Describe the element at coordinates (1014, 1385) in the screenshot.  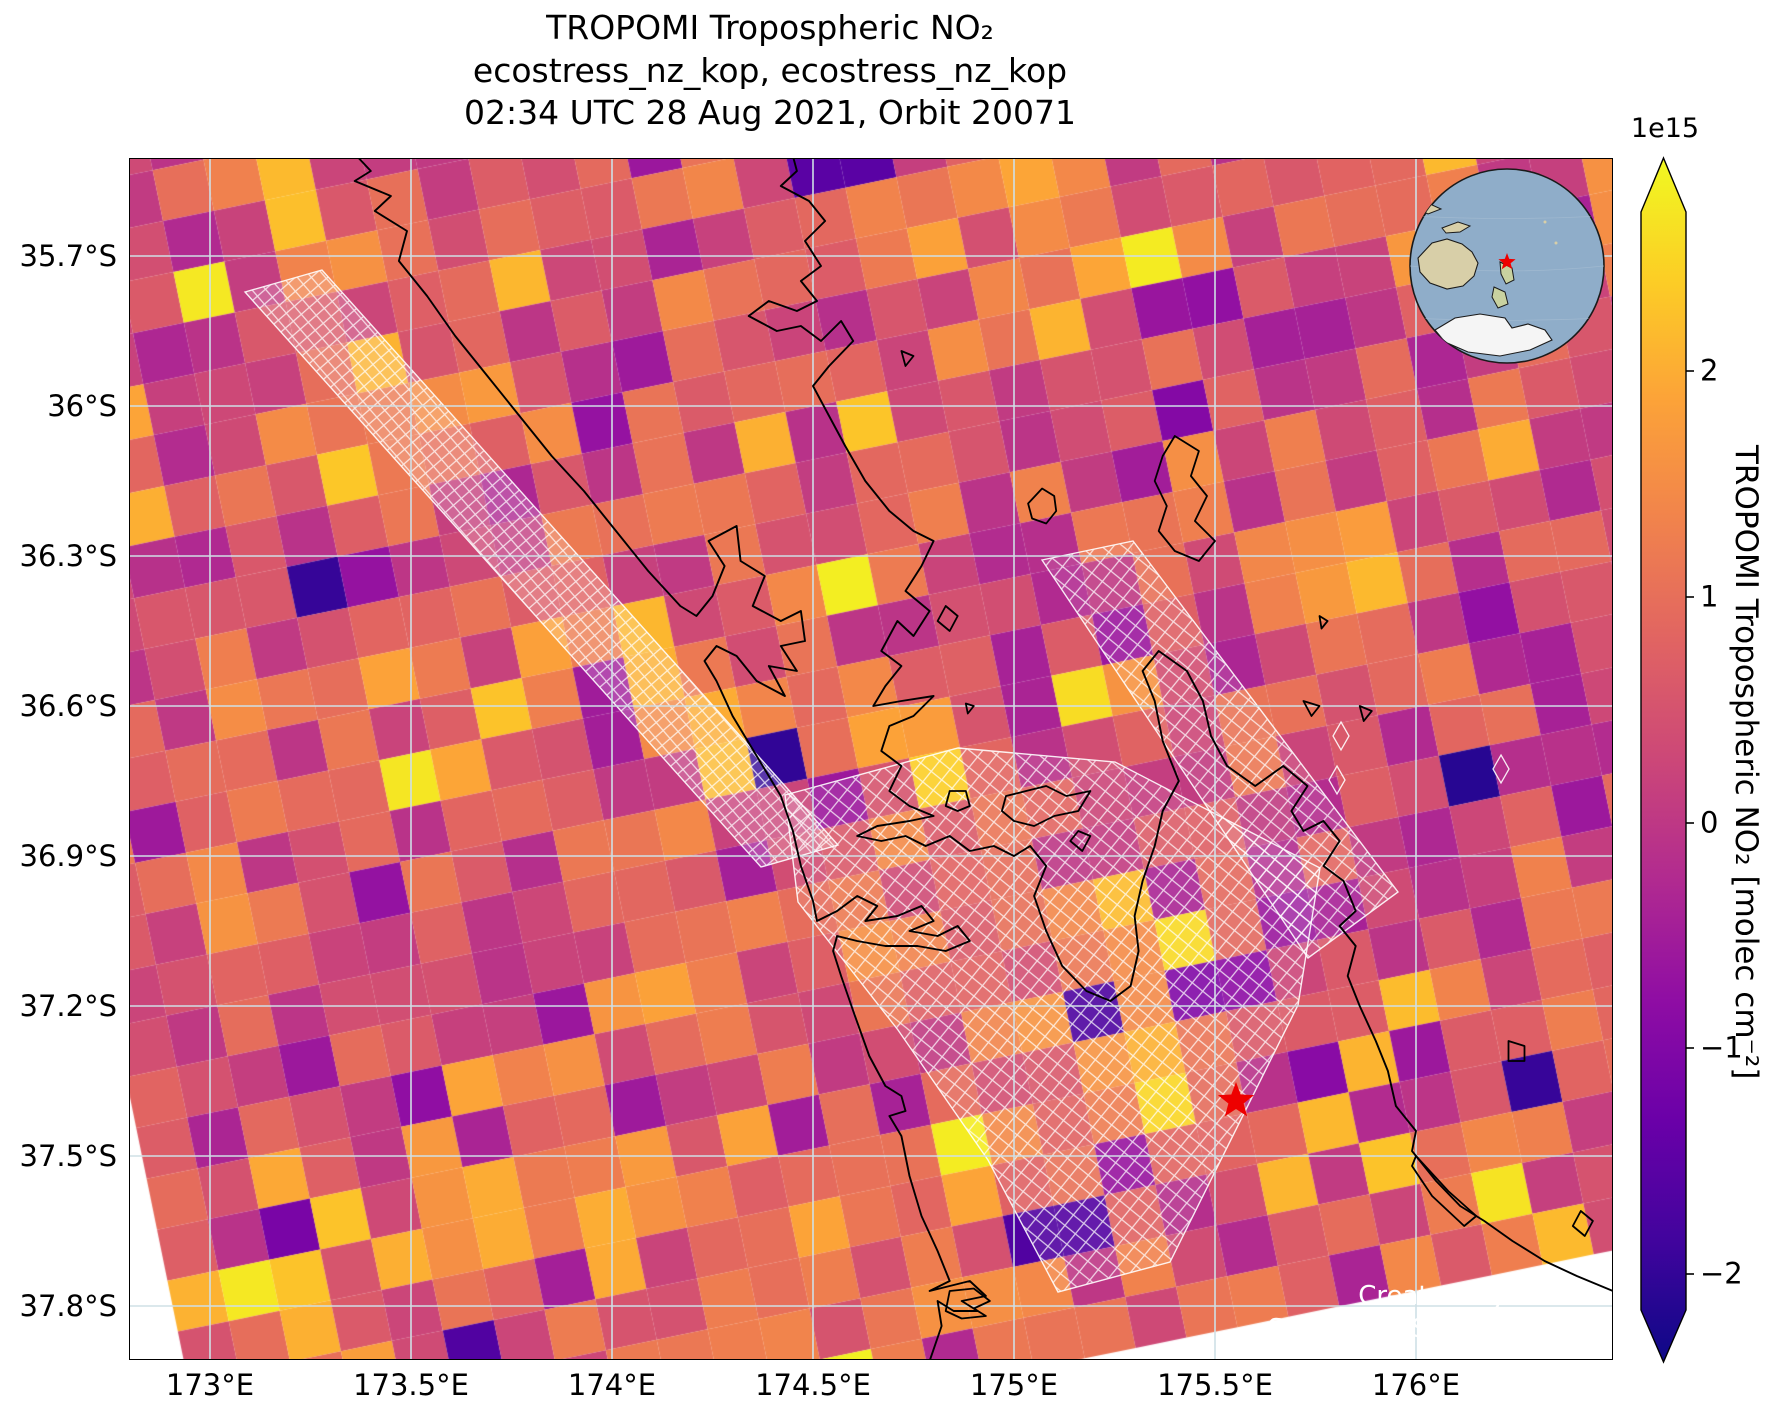
I see `lon-tick-label: 175°E` at that location.